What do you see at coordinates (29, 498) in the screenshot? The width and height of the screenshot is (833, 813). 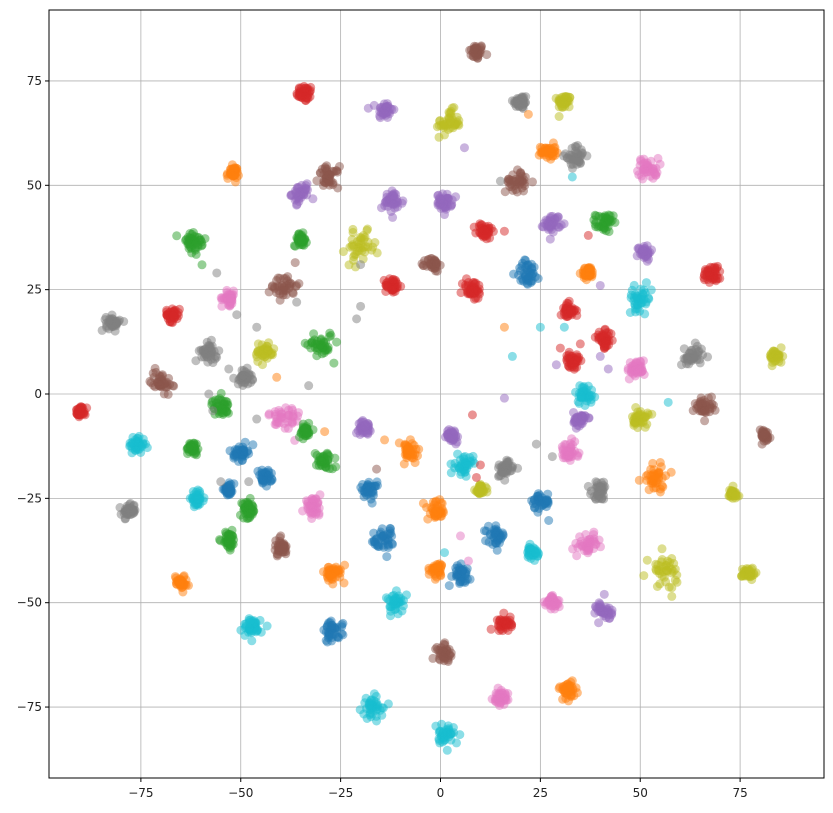 I see `y-tick-label: −25` at bounding box center [29, 498].